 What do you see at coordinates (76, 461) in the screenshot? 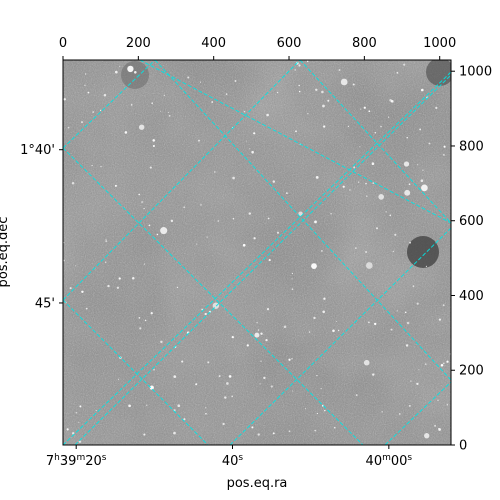
I see `ra-tick-label: 7h39m20s` at bounding box center [76, 461].